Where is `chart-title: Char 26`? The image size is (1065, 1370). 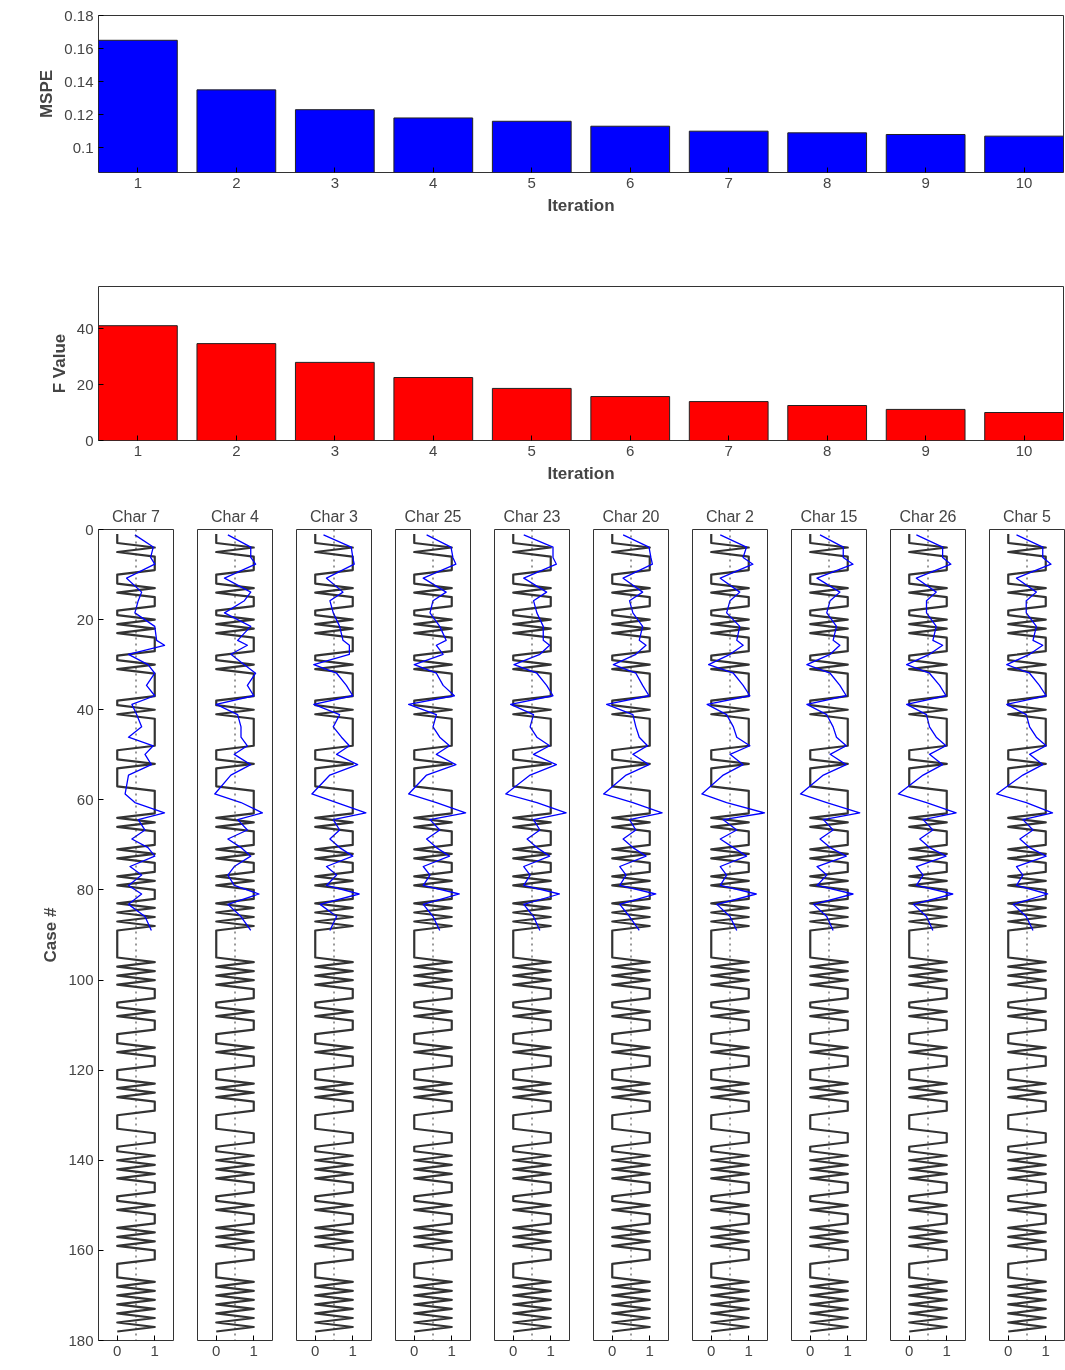
chart-title: Char 26 is located at coordinates (928, 516).